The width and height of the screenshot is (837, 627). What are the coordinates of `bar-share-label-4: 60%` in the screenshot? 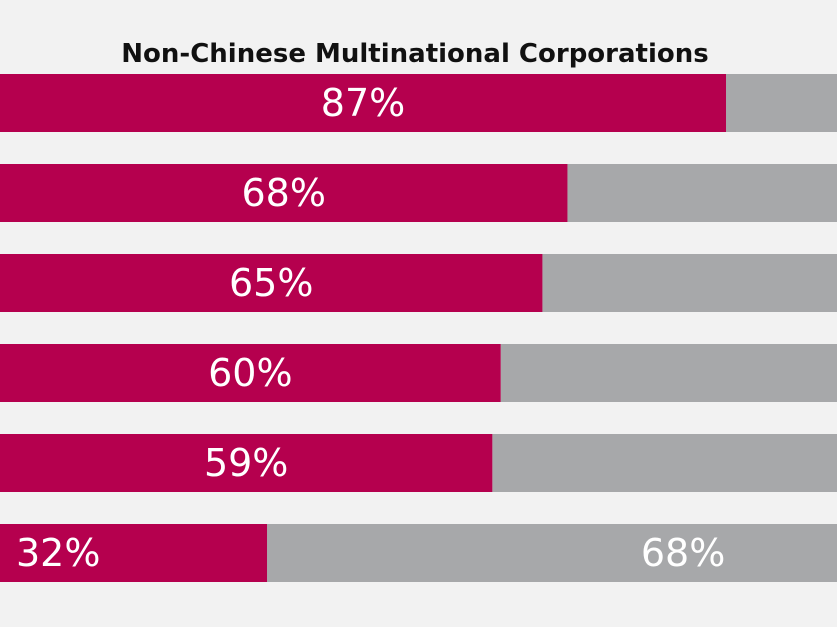 It's located at (250, 373).